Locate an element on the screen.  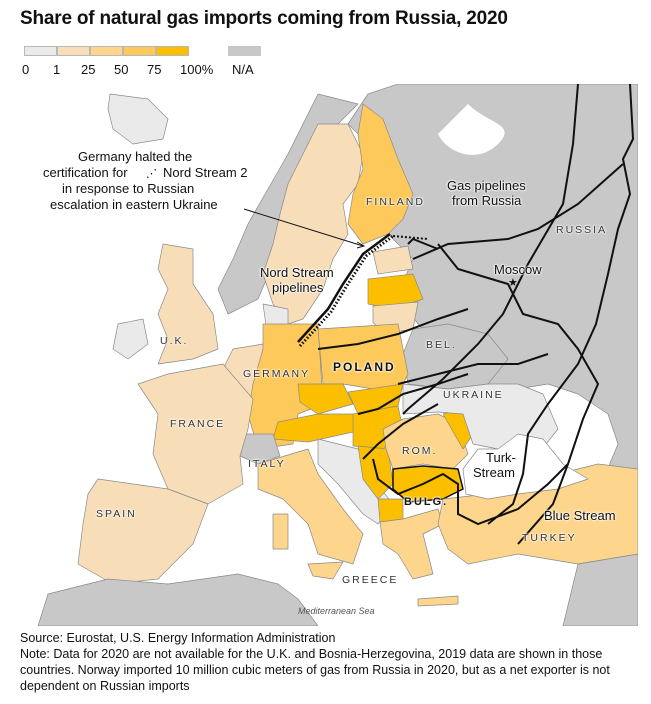
annotation-leader-line is located at coordinates (303, 227).